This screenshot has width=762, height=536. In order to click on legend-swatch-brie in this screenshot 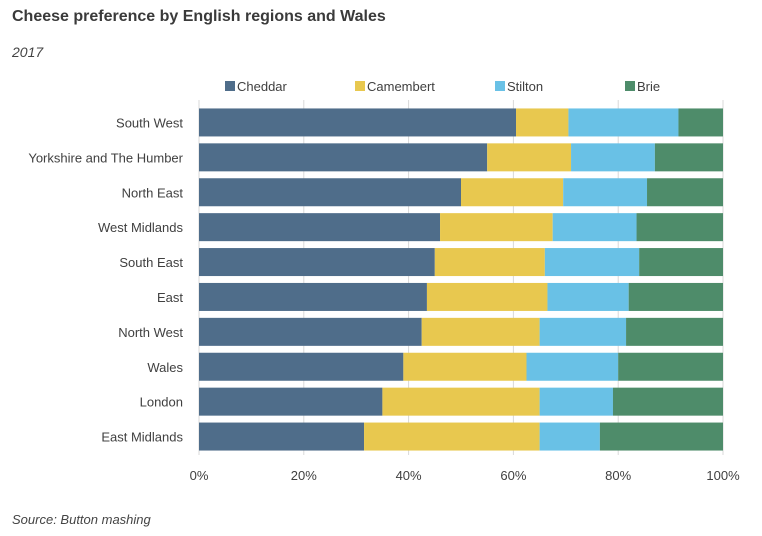, I will do `click(630, 86)`.